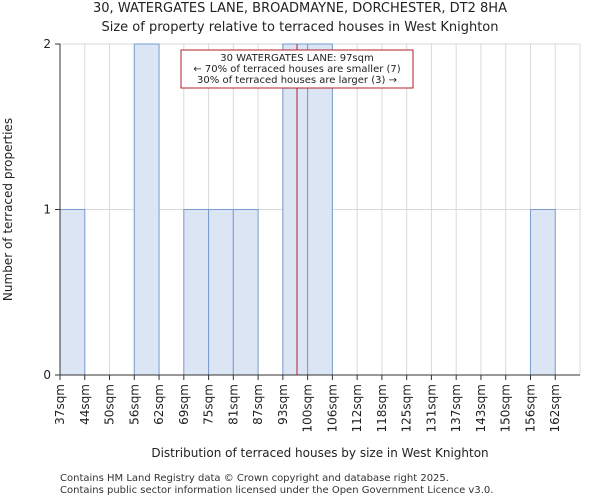  What do you see at coordinates (308, 408) in the screenshot?
I see `x-tick-label: 100sqm` at bounding box center [308, 408].